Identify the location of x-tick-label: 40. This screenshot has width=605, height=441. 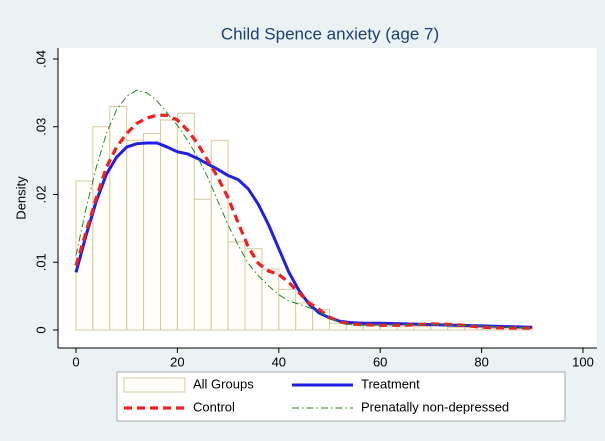
(279, 361).